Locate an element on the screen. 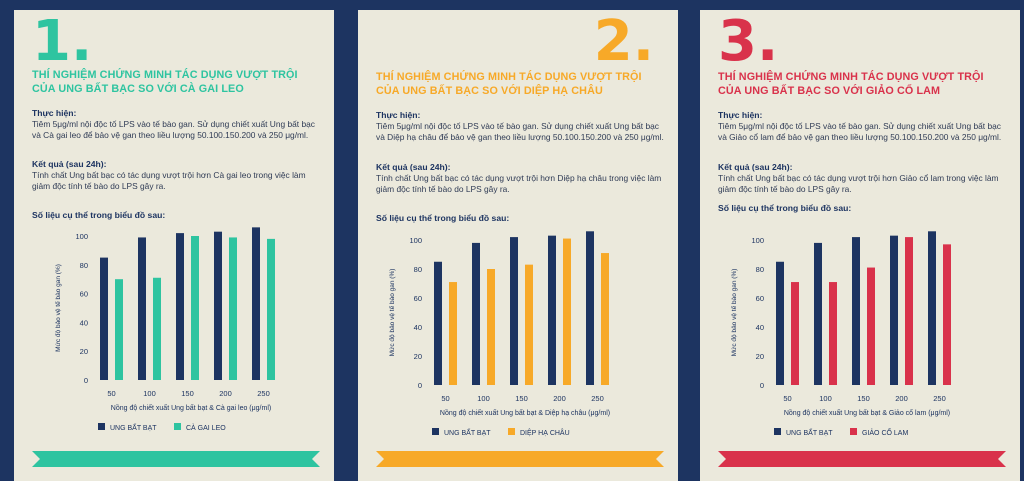  method-label: Thực hiện: is located at coordinates (398, 115).